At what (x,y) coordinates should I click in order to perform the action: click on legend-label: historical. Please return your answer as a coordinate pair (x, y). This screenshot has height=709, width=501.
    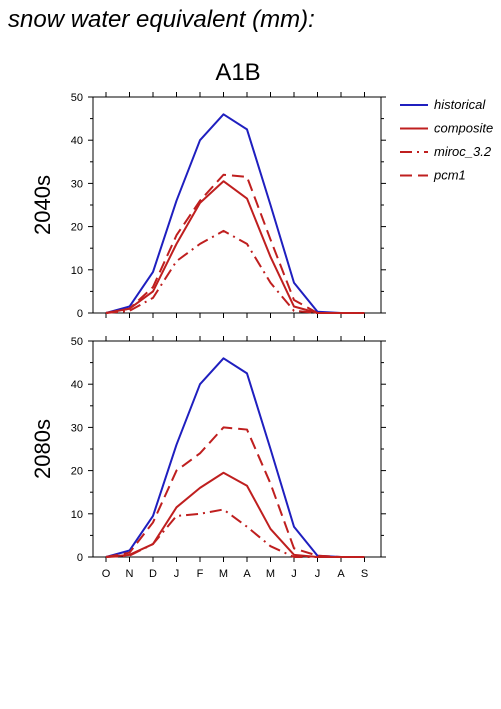
    Looking at the image, I should click on (460, 104).